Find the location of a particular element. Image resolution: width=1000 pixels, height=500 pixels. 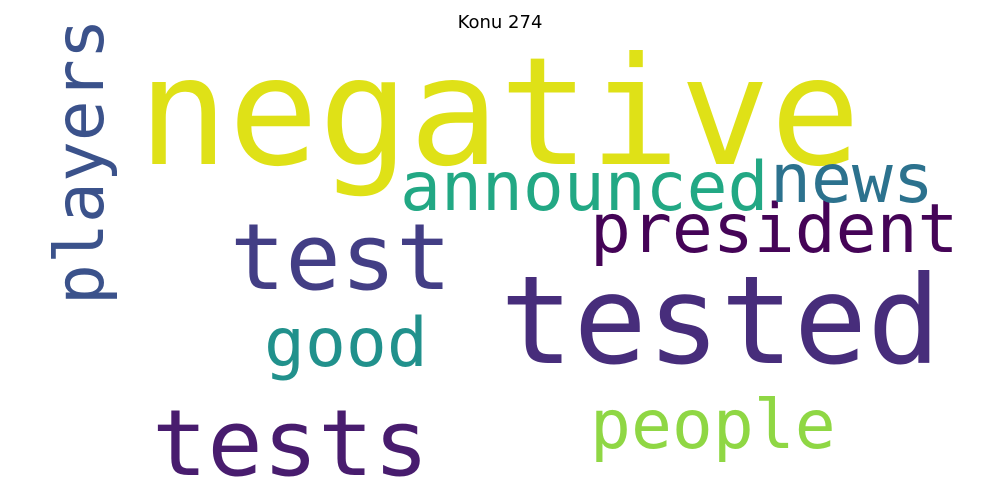

word-tests: tests is located at coordinates (290, 443).